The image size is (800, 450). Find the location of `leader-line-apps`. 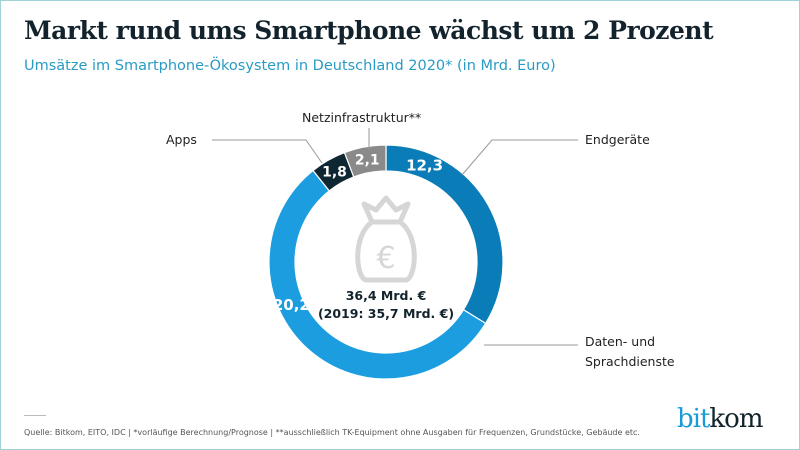

leader-line-apps is located at coordinates (267, 151).